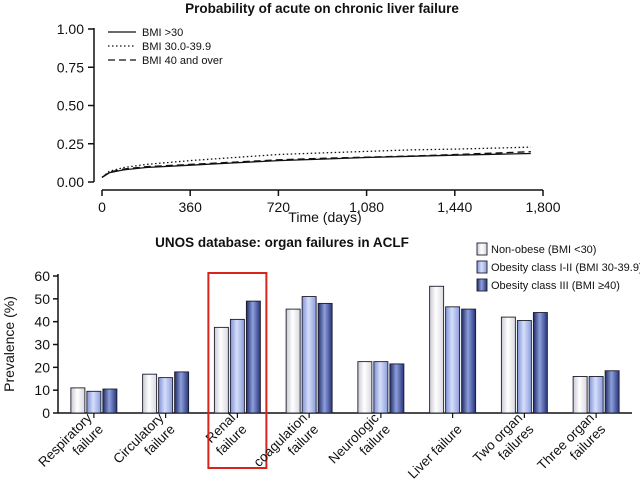 Image resolution: width=640 pixels, height=482 pixels. I want to click on line-legend-label: BMI 30.0-39.9, so click(176, 47).